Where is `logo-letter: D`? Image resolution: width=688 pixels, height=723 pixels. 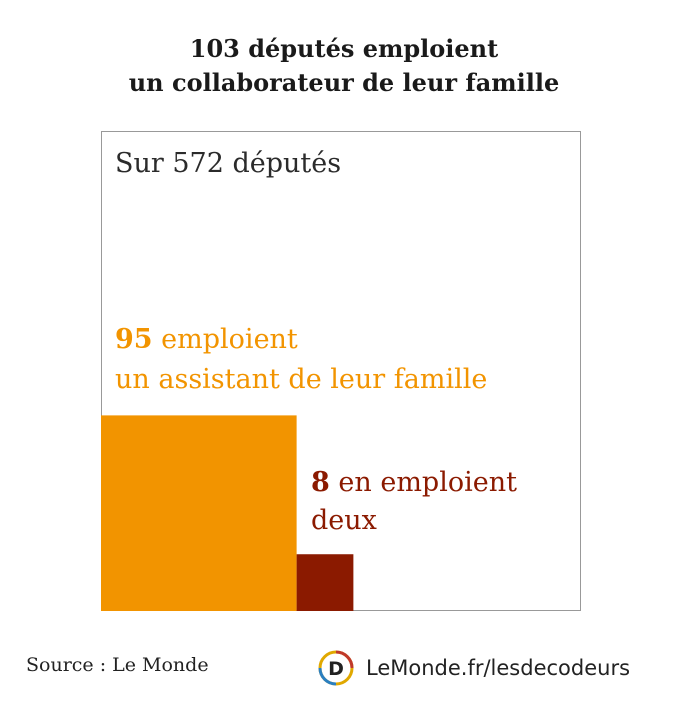 logo-letter: D is located at coordinates (336, 669).